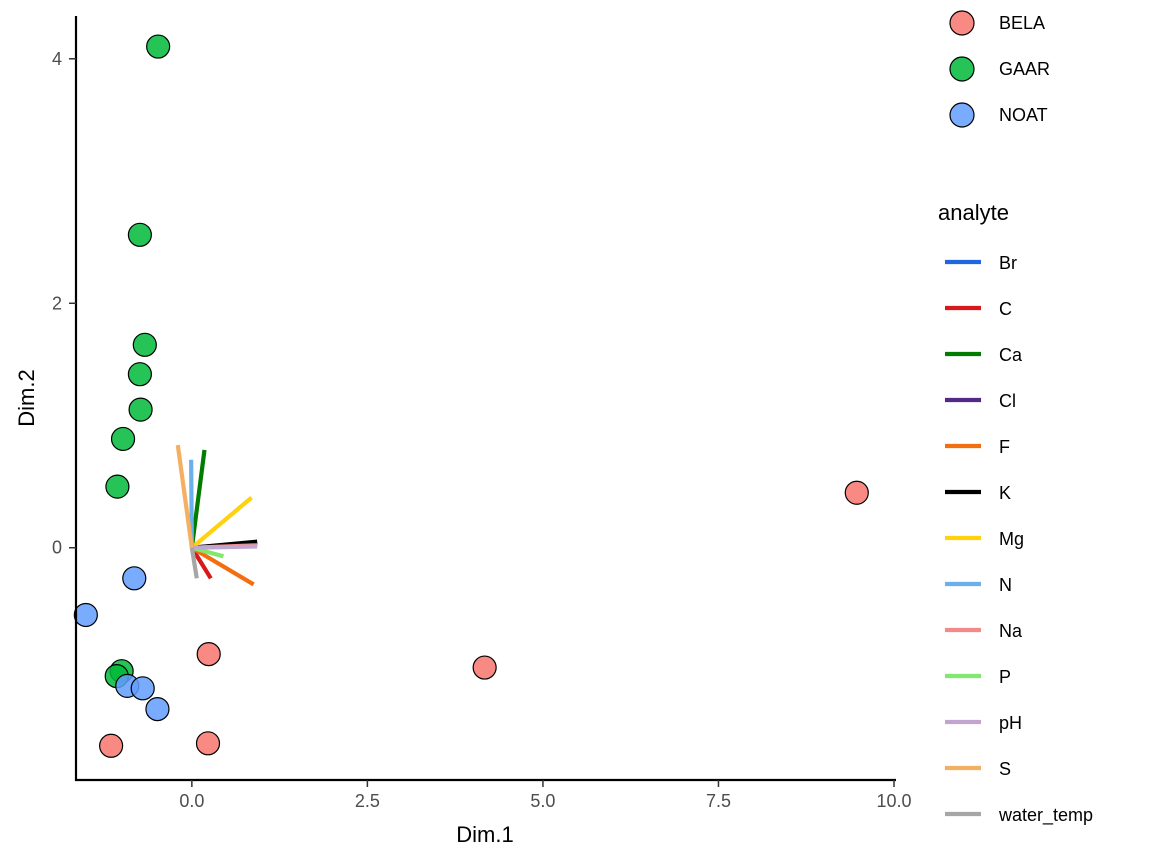 Image resolution: width=1152 pixels, height=864 pixels. What do you see at coordinates (1005, 493) in the screenshot?
I see `legend-label-k: K` at bounding box center [1005, 493].